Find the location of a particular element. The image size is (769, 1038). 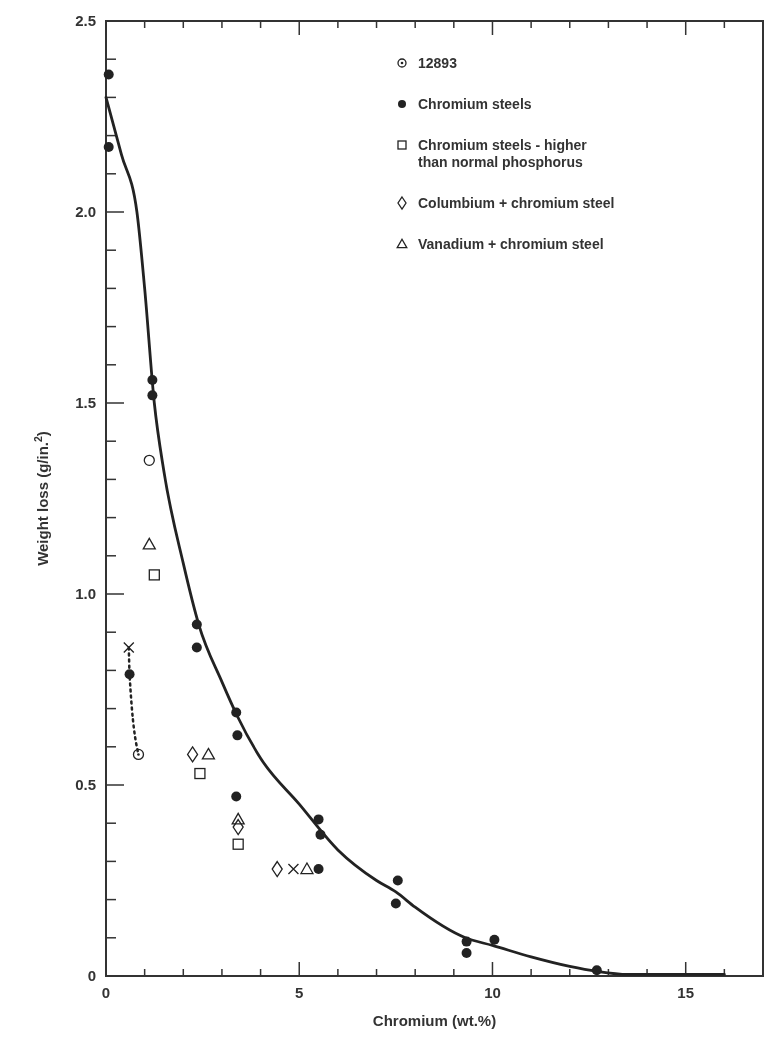

y-tick-label: 2.5 is located at coordinates (85, 20).